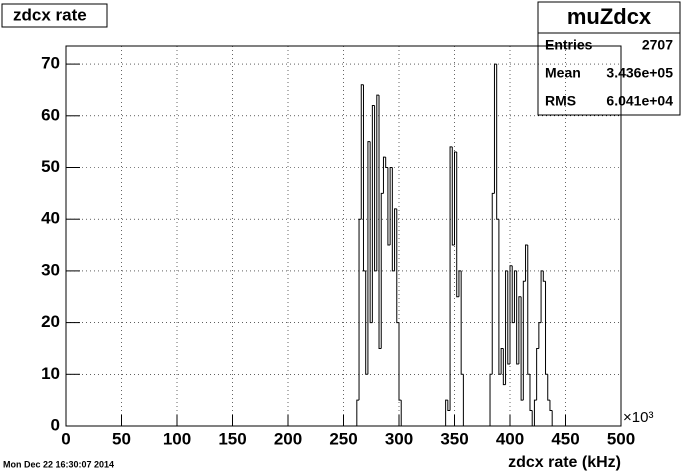  Describe the element at coordinates (560, 101) in the screenshot. I see `stats-label: RMS` at that location.